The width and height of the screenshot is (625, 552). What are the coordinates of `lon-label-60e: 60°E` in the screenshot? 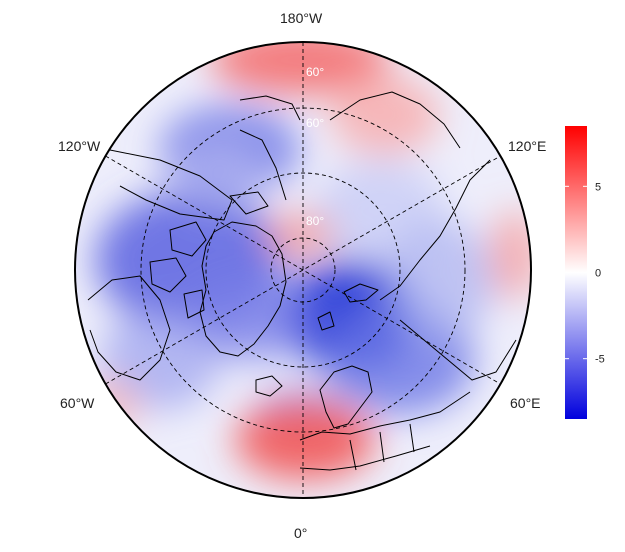 It's located at (525, 403).